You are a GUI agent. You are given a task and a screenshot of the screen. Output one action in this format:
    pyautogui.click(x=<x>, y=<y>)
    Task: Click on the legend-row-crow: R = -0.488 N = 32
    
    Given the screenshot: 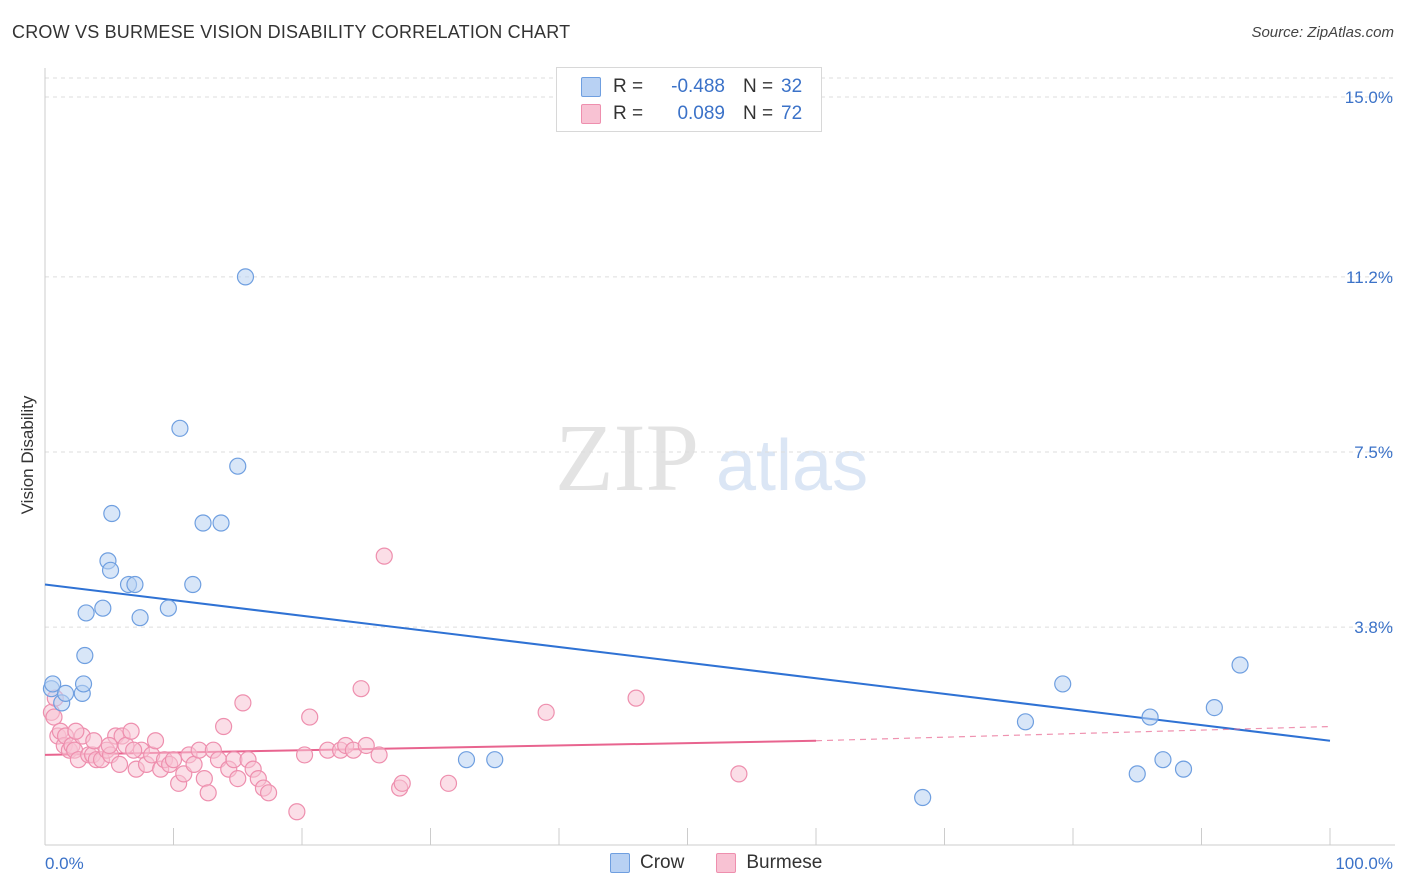 What is the action you would take?
    pyautogui.click(x=691, y=87)
    